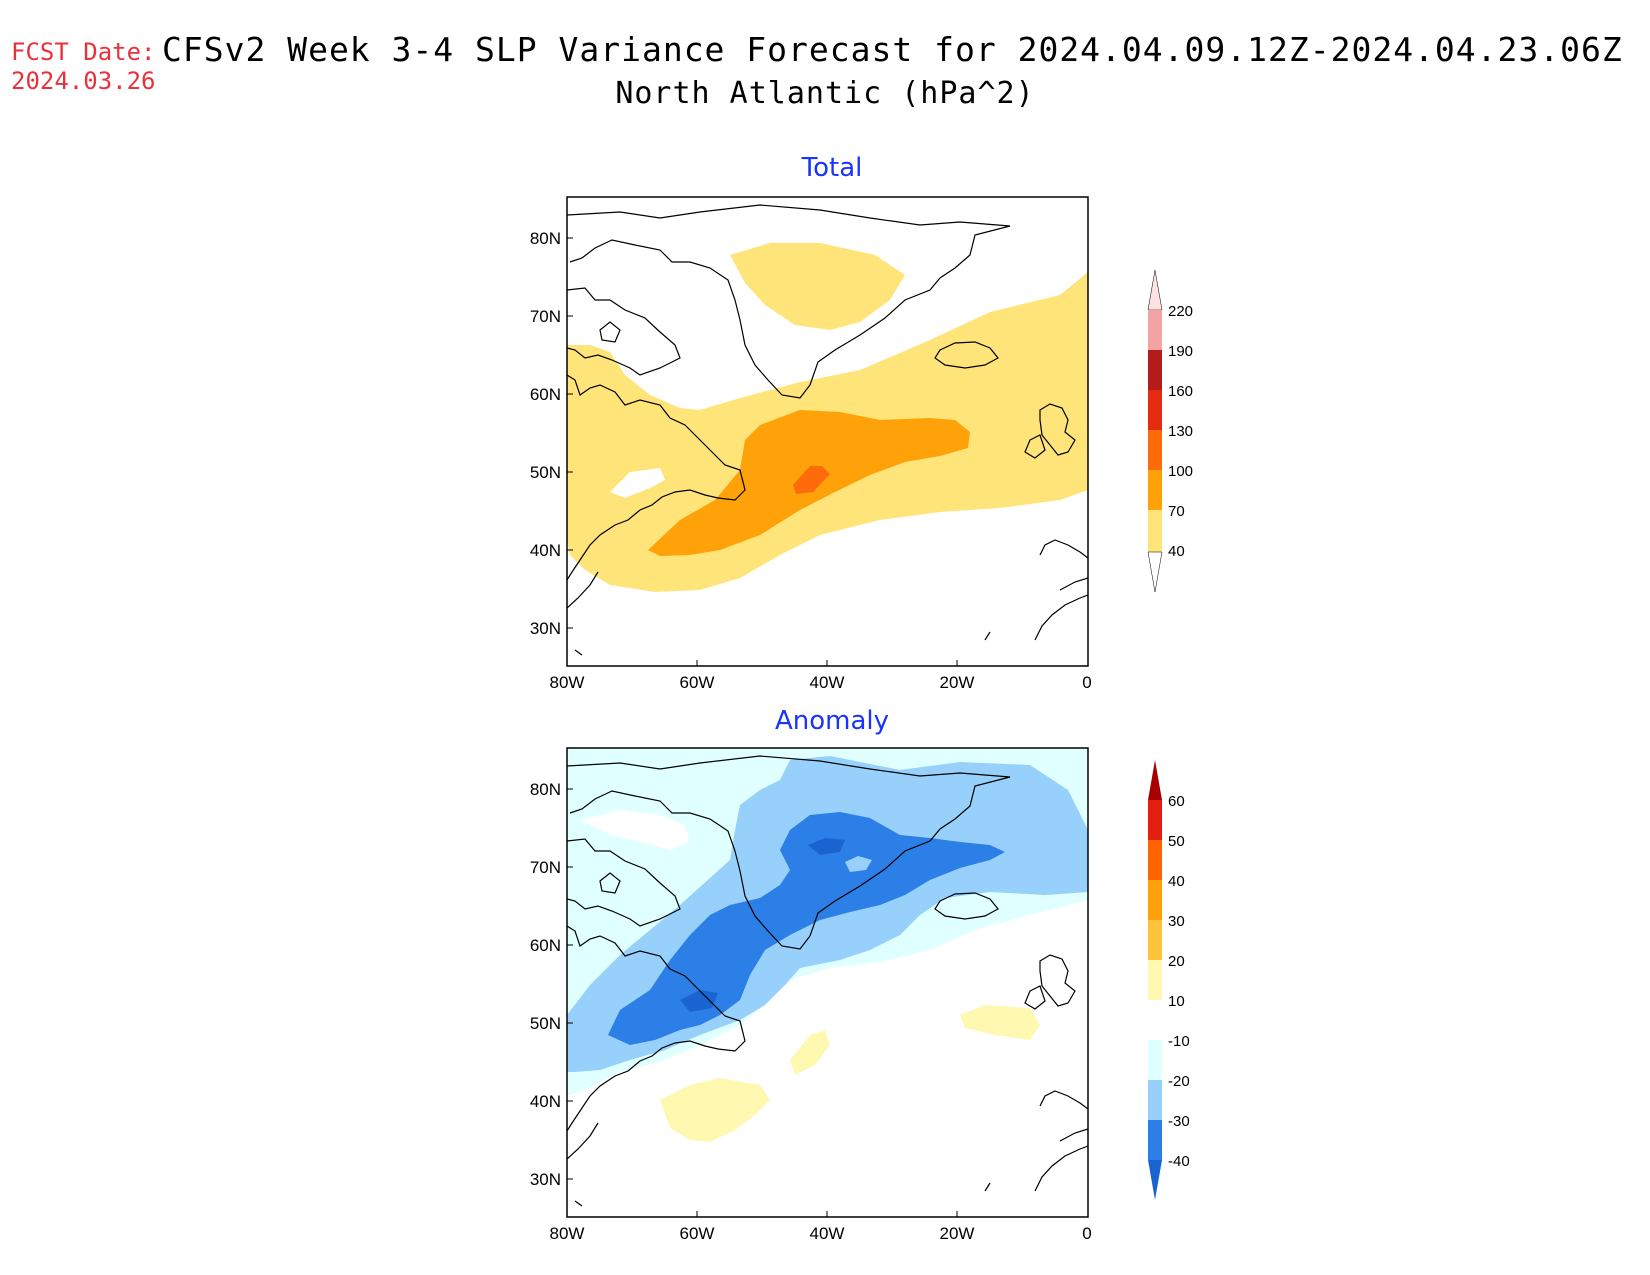 The width and height of the screenshot is (1650, 1275). Describe the element at coordinates (83, 81) in the screenshot. I see `fcst-date-value: 2024.03.26` at that location.